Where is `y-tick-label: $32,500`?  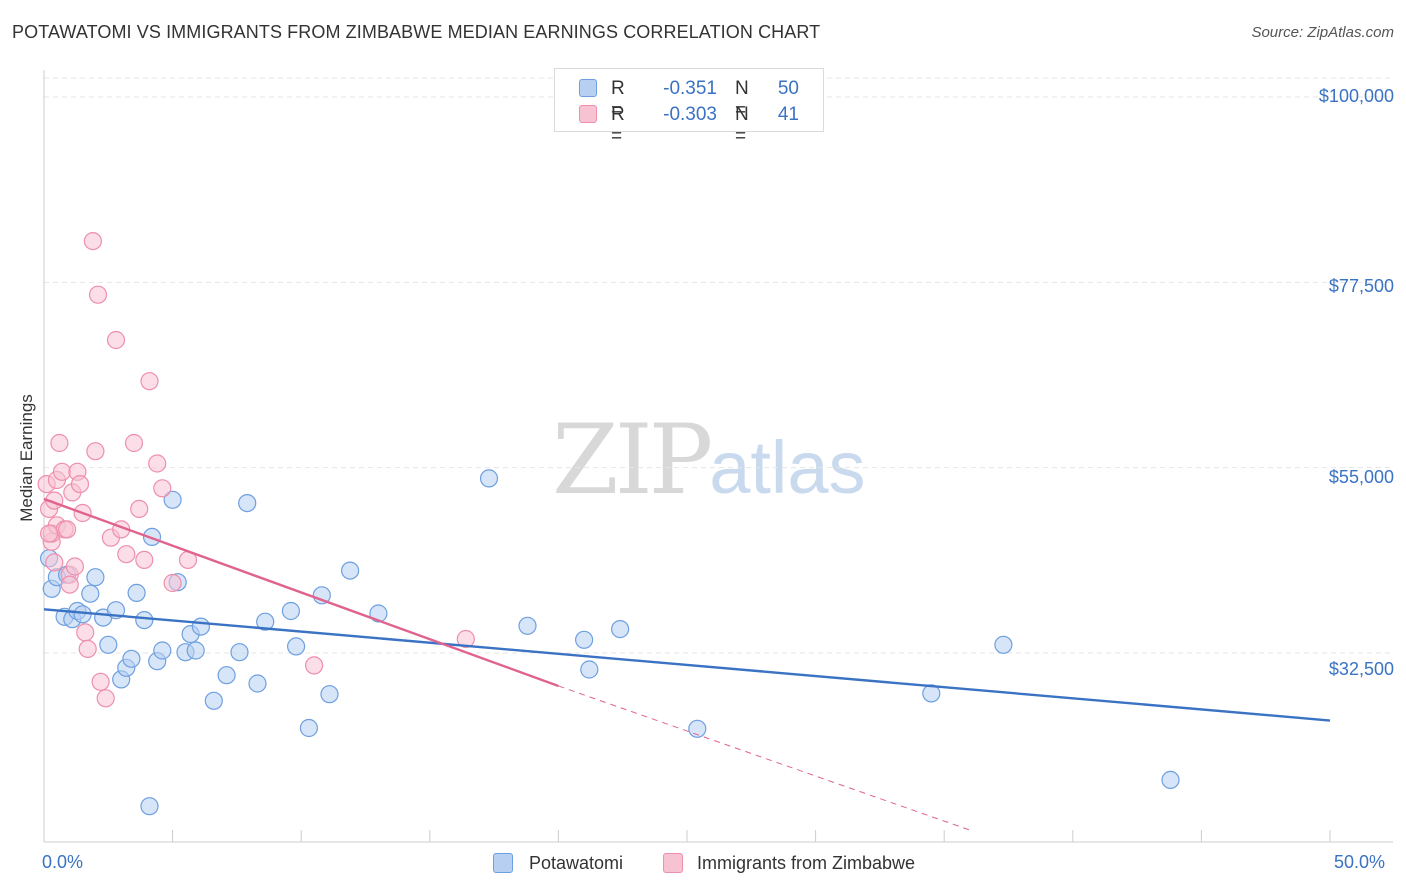 y-tick-label: $32,500 is located at coordinates (1361, 669).